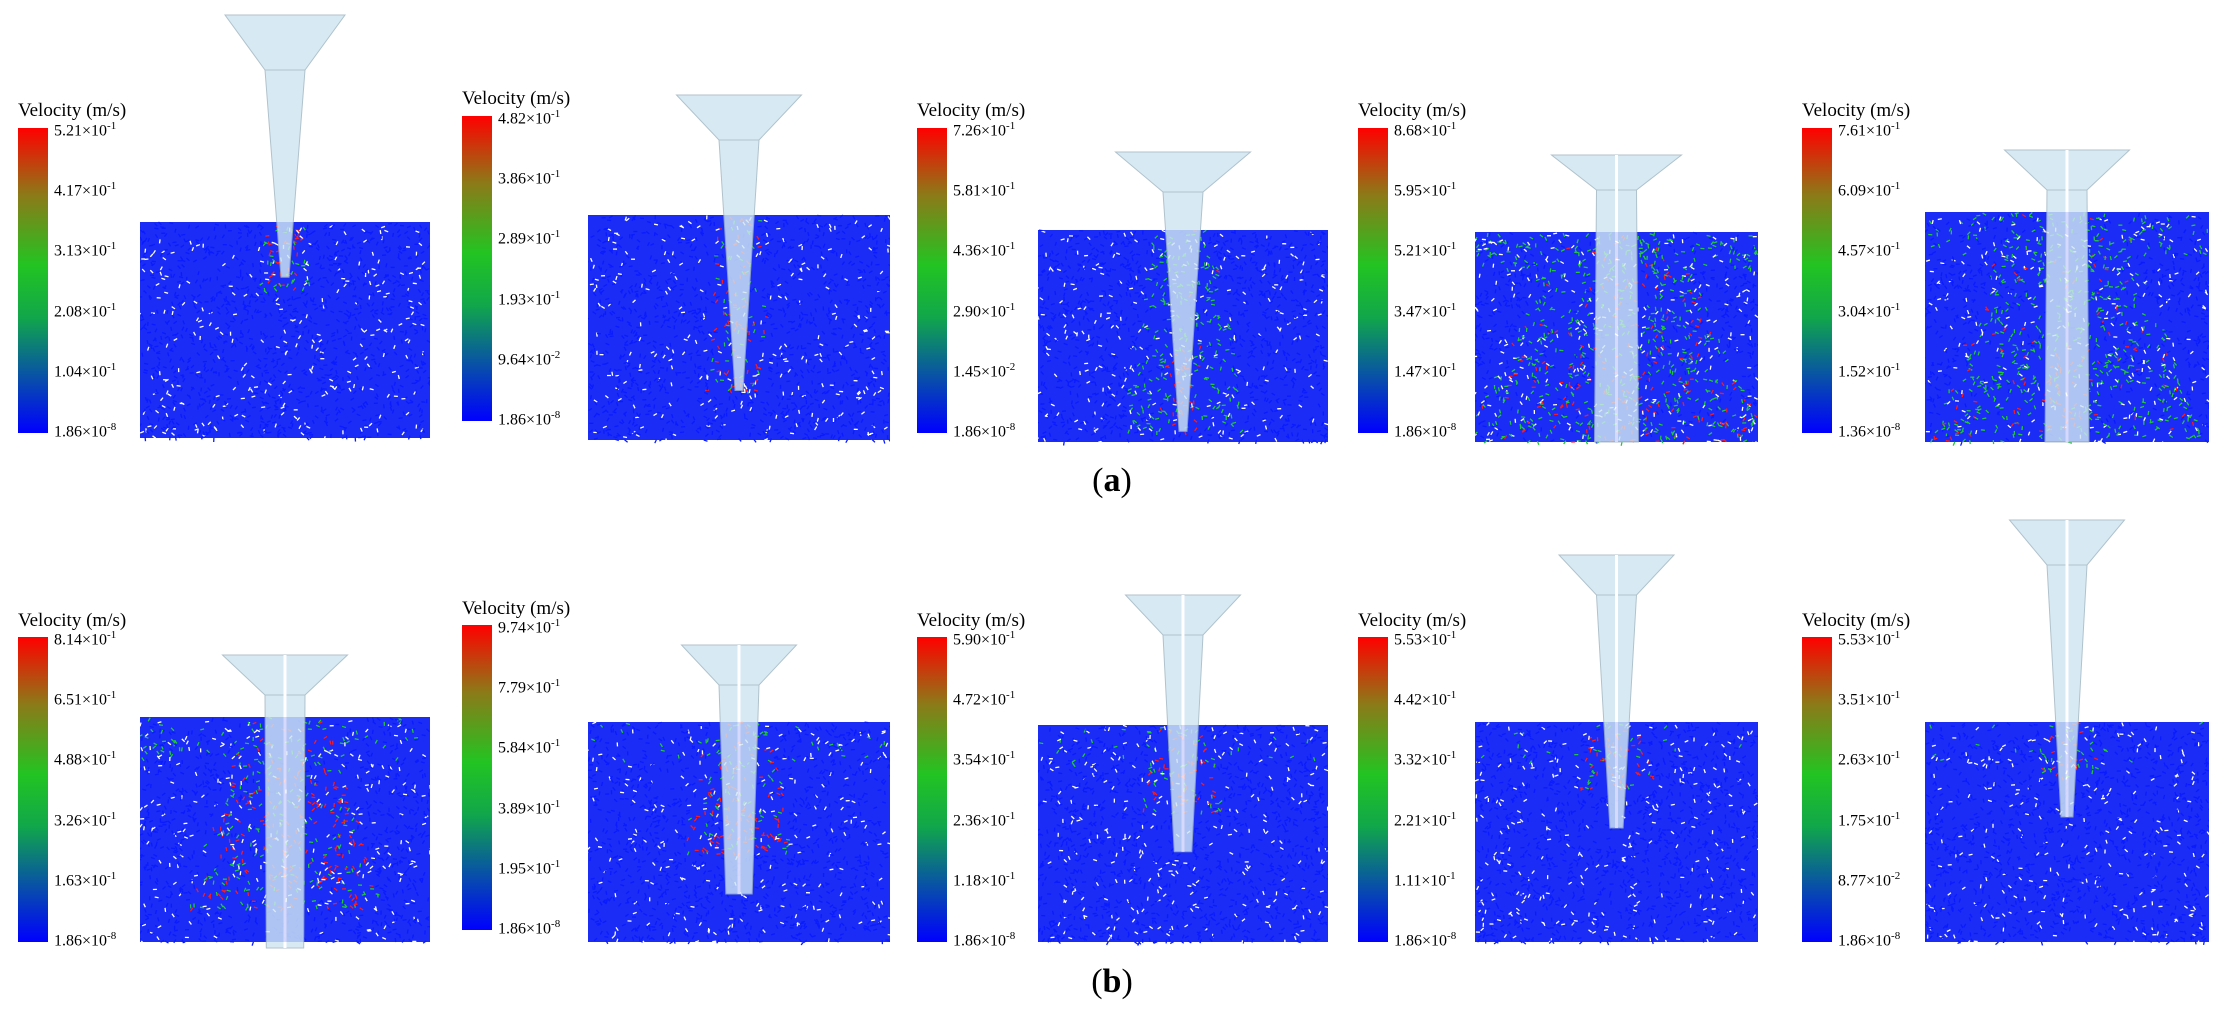  I want to click on row-b-frame-1-colorbar-tick-4: 3.26×10⁻¹, so click(85, 820).